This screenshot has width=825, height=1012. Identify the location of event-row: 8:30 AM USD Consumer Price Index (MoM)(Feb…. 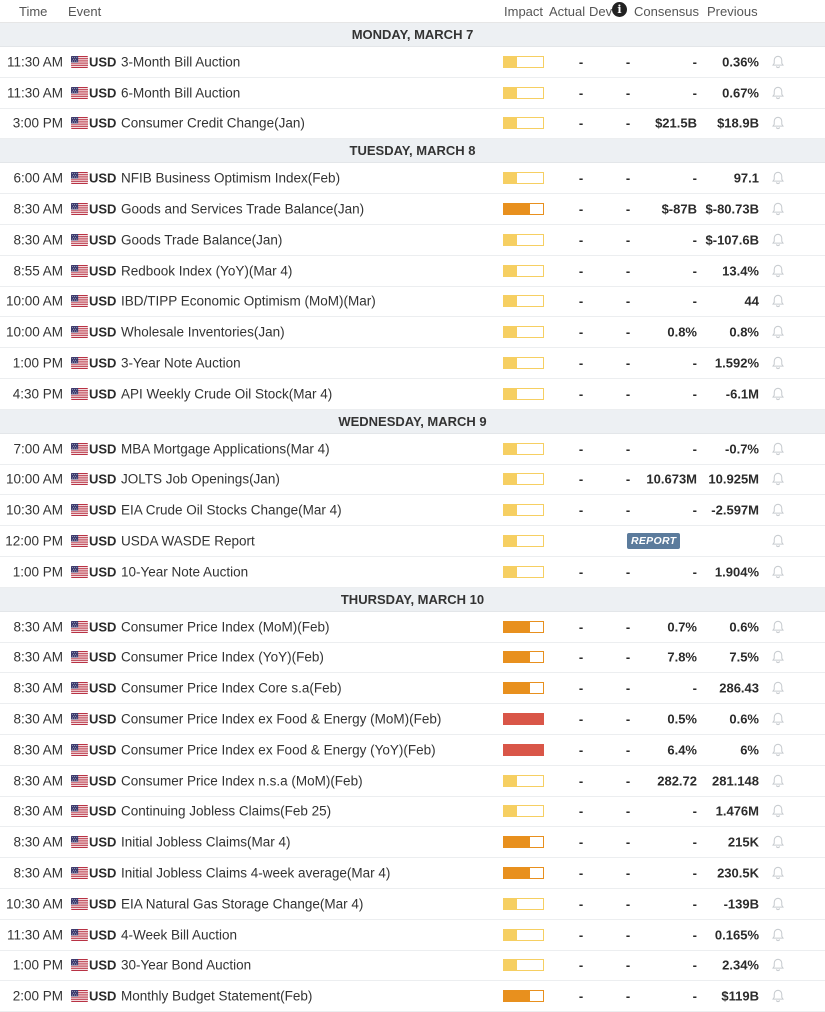
(412, 627).